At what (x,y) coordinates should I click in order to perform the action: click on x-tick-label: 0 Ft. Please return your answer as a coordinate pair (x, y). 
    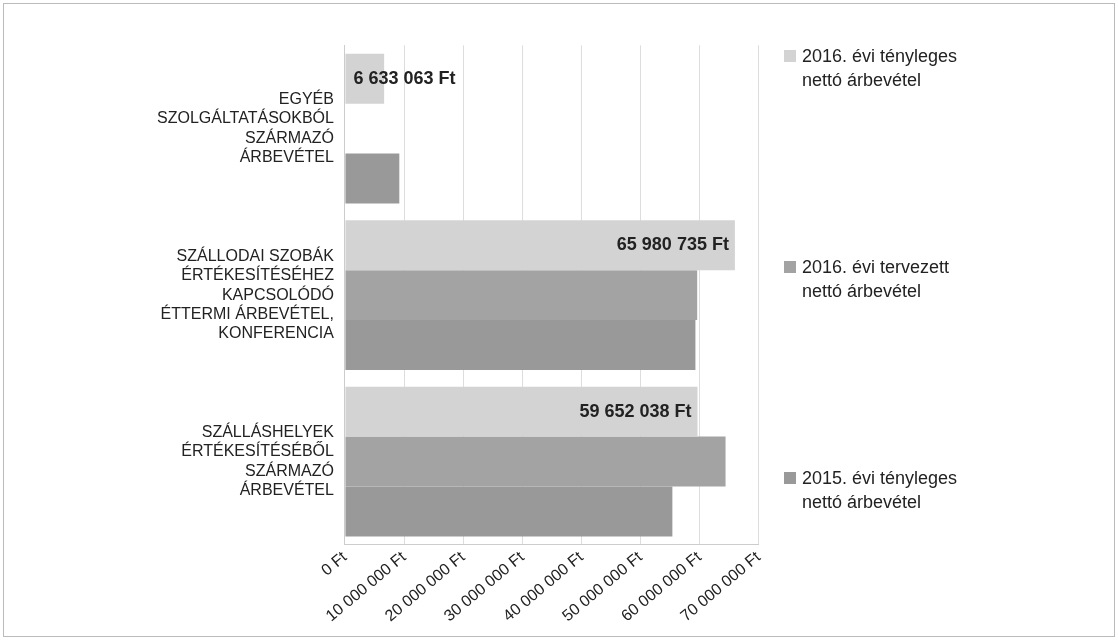
    Looking at the image, I should click on (334, 563).